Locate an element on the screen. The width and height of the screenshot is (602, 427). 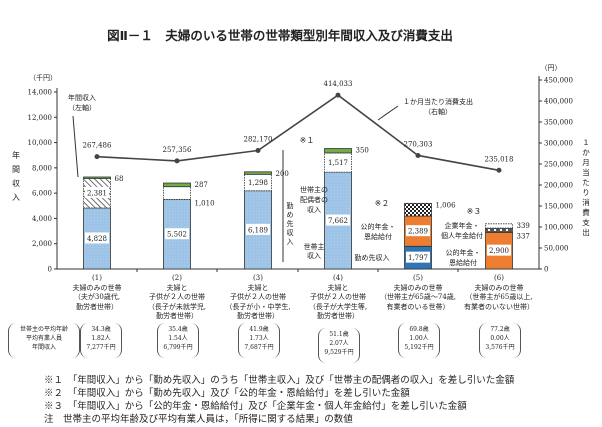
category-label: (3) 夫婦と 子供が２人の世帯 （長子が小・中学生, 勤労者世帯） is located at coordinates (258, 298).